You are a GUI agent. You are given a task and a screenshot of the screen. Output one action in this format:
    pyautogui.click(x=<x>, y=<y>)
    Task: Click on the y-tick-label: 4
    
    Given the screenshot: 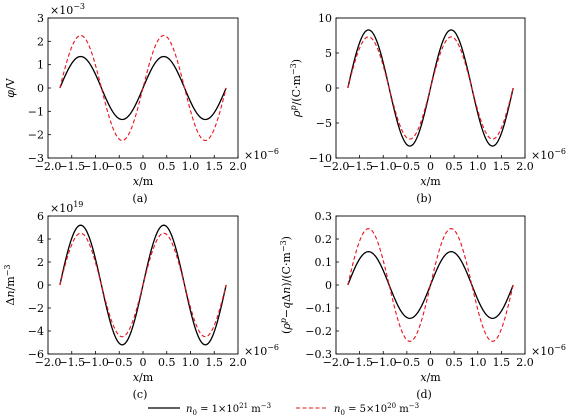 What is the action you would take?
    pyautogui.click(x=40, y=239)
    